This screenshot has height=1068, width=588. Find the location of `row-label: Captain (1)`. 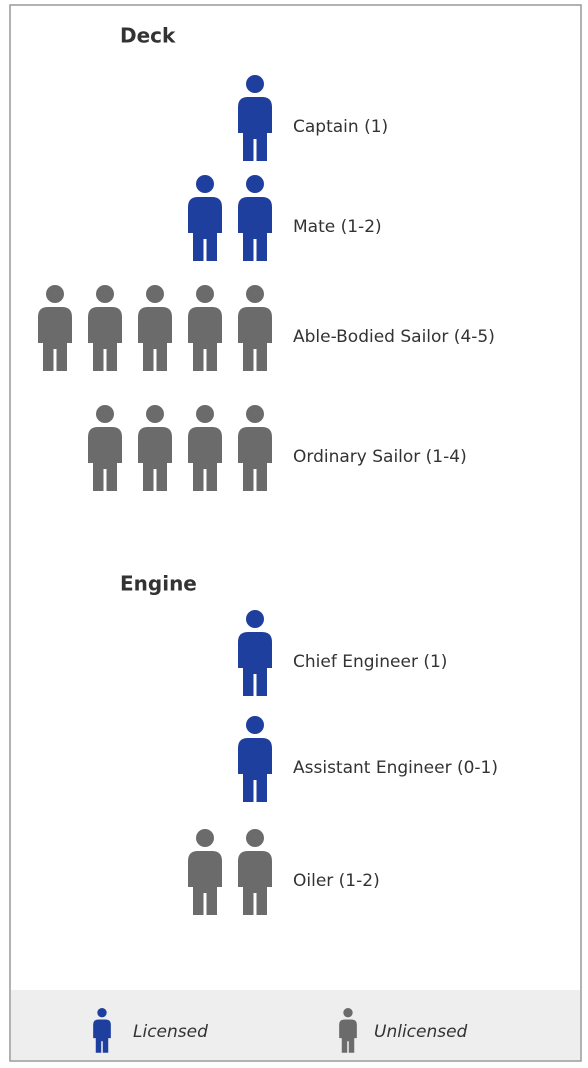

row-label: Captain (1) is located at coordinates (340, 127).